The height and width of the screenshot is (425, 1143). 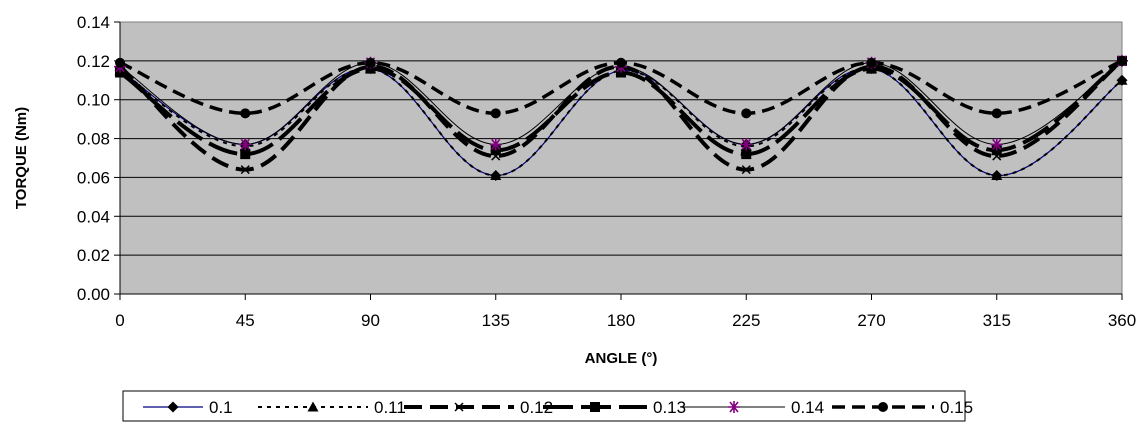 What do you see at coordinates (536, 407) in the screenshot?
I see `legend-label-0-12: 0.12` at bounding box center [536, 407].